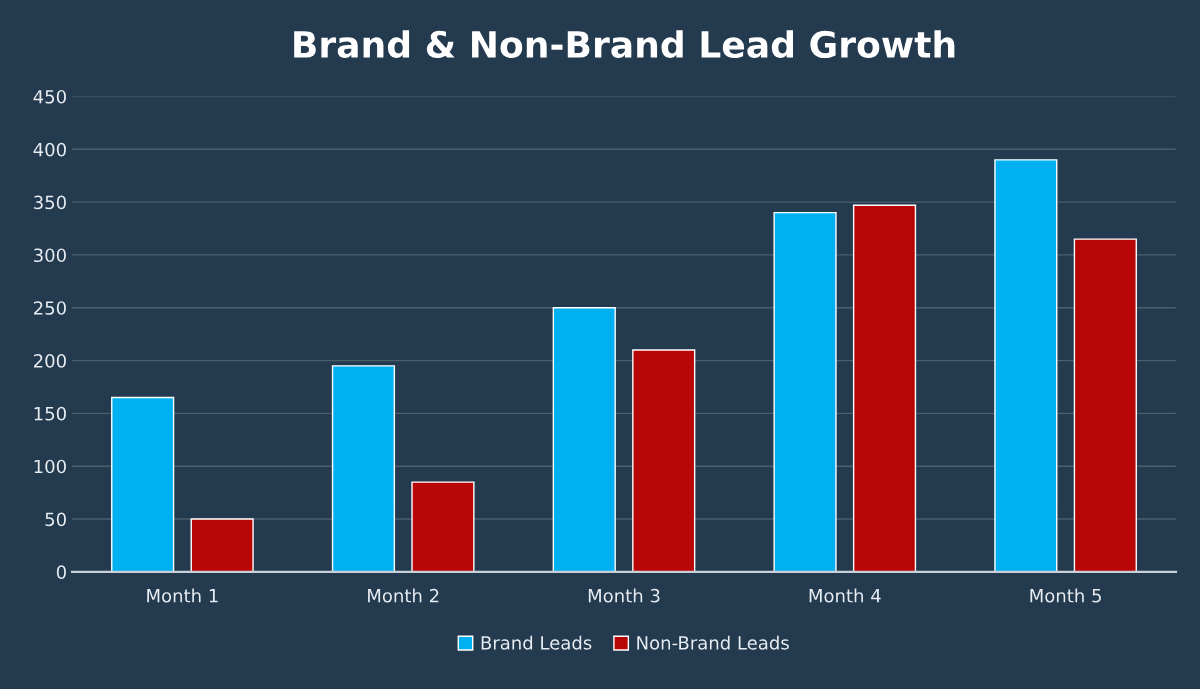 This screenshot has height=689, width=1200. Describe the element at coordinates (50, 466) in the screenshot. I see `y-tick-label: 100` at that location.